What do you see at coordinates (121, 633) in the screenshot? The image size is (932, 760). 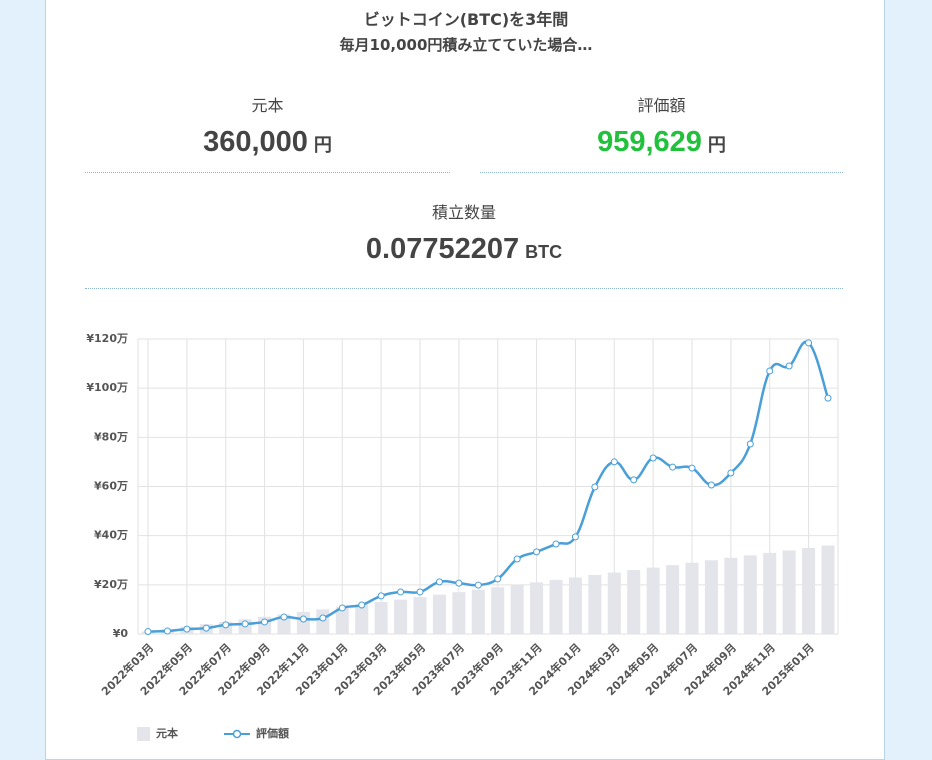 I see `y-tick-label: ¥0` at bounding box center [121, 633].